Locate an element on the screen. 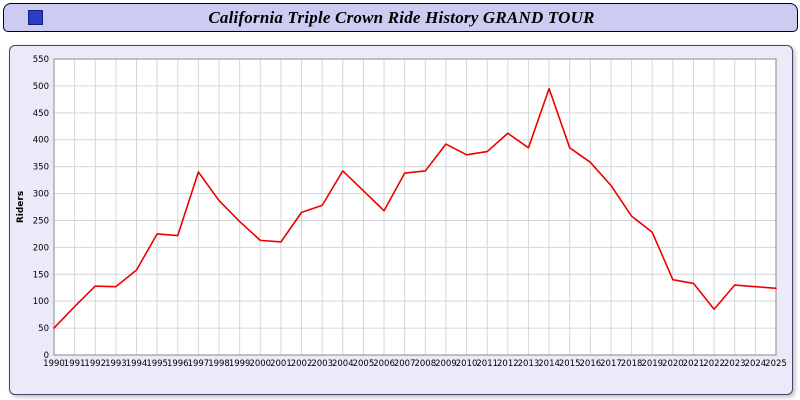 This screenshot has height=400, width=800. x-tick-label: 1994 is located at coordinates (137, 364).